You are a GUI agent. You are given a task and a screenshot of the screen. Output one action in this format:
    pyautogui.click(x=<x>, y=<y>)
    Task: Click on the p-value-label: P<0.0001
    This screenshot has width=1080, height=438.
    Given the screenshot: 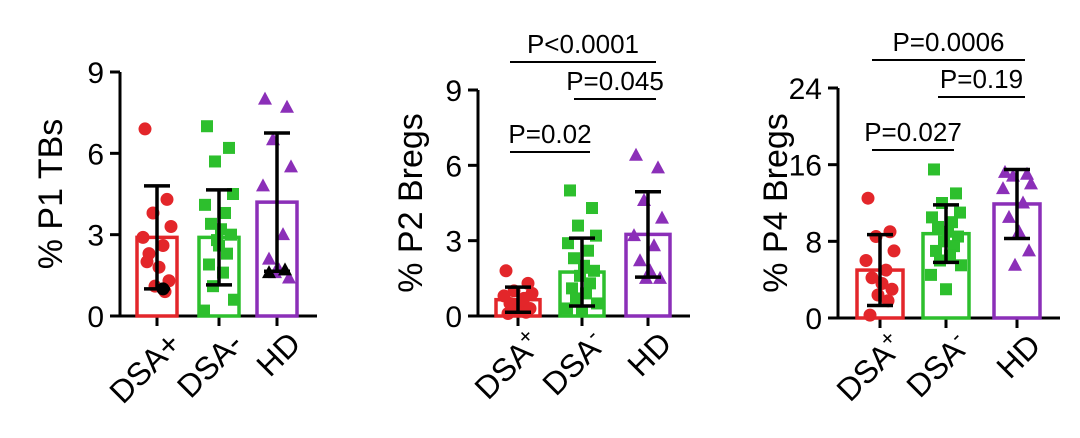 What is the action you would take?
    pyautogui.click(x=583, y=44)
    